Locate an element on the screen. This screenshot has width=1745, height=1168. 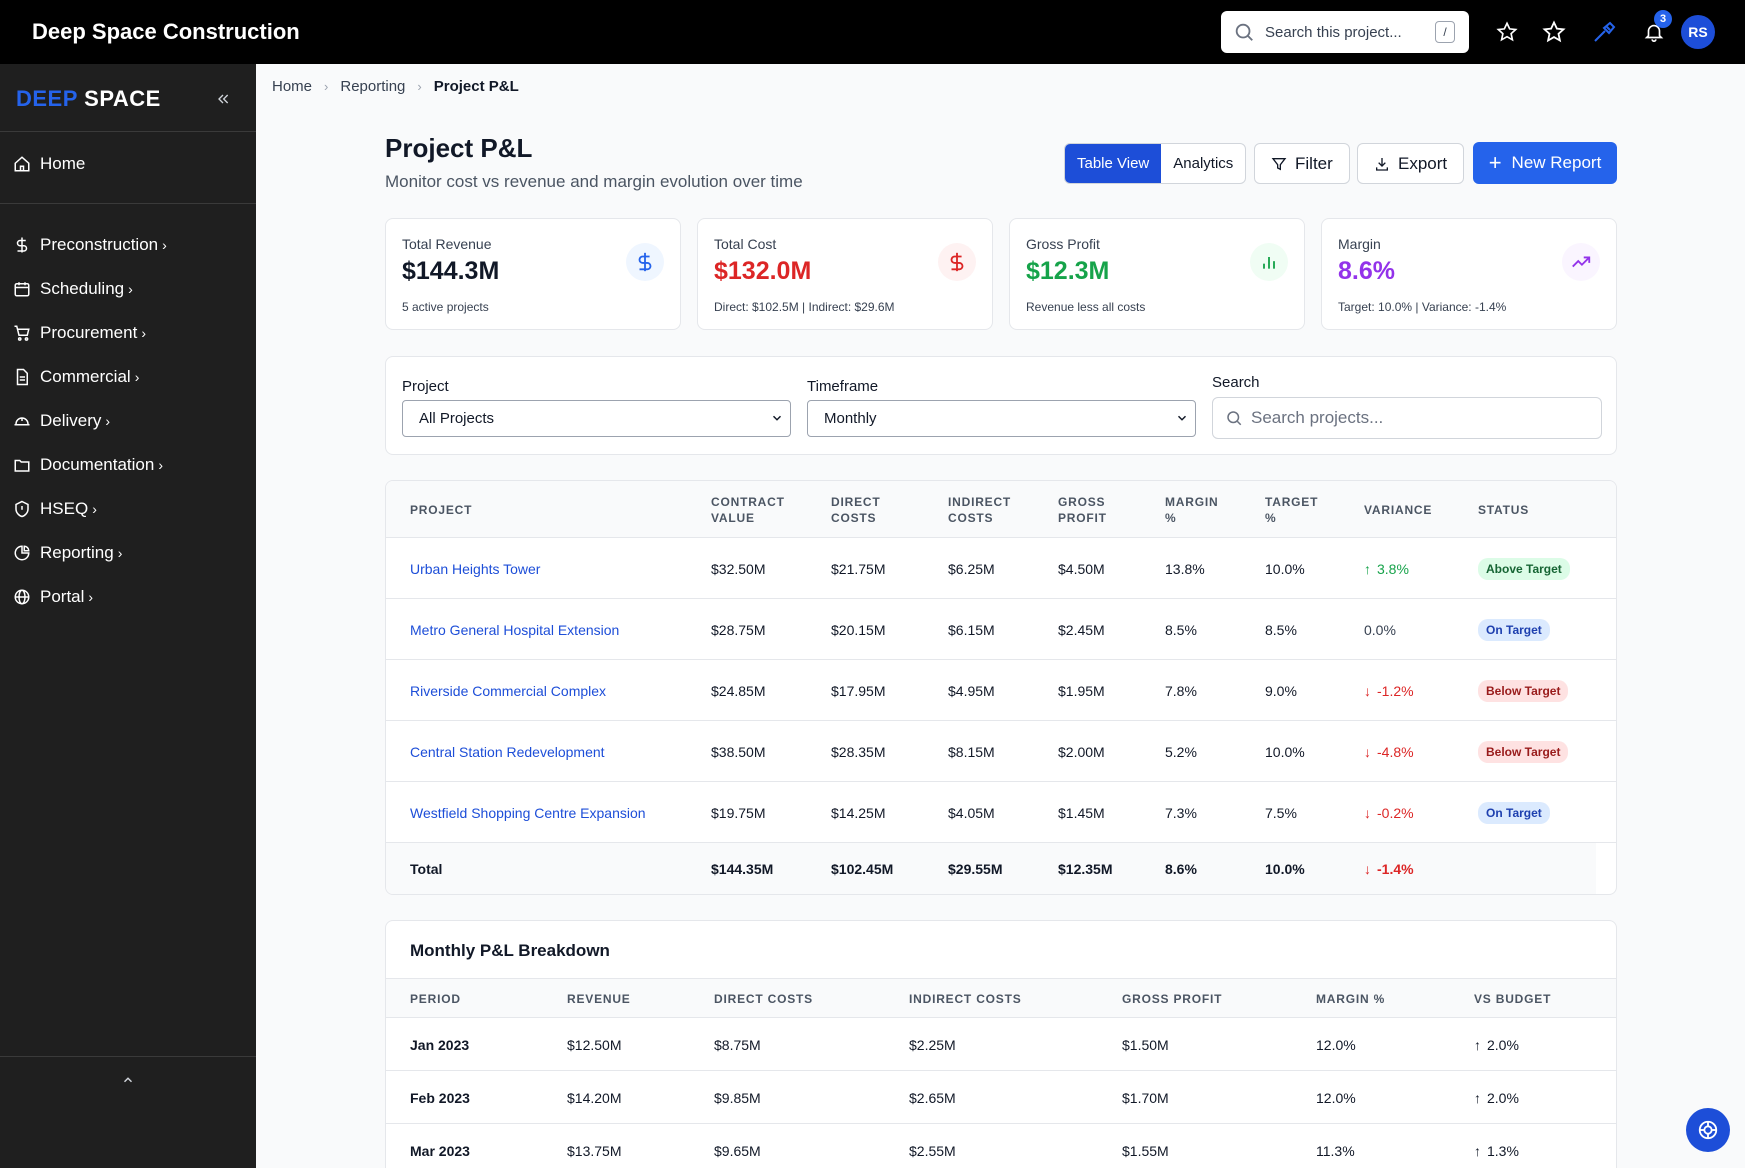
revenue-cell: $12.50M is located at coordinates (594, 1044).